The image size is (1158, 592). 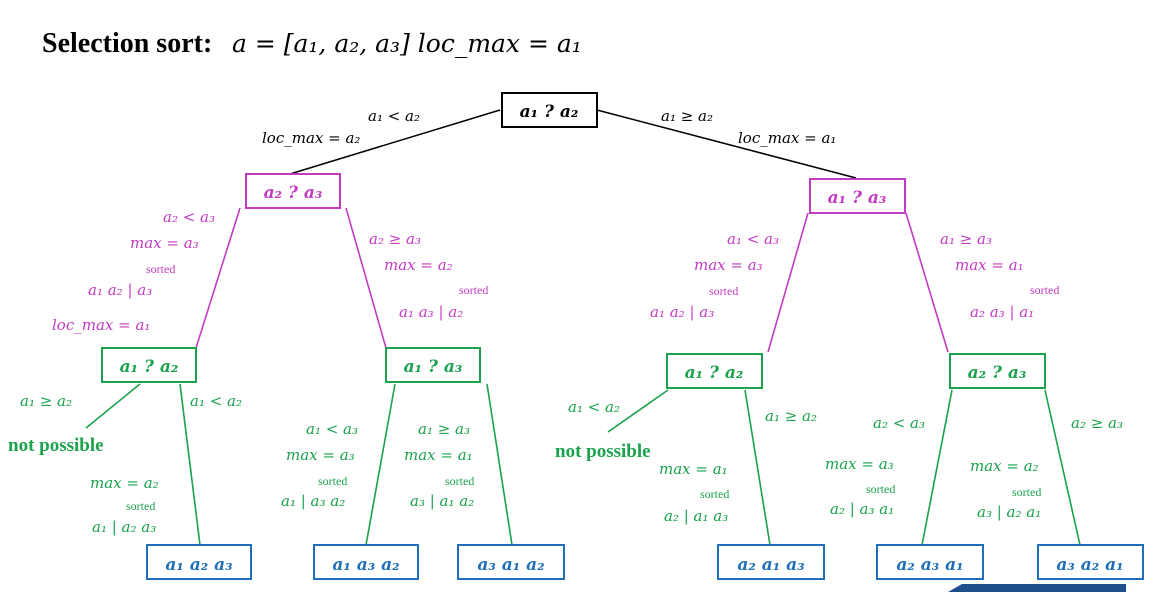 I want to click on edge-label-rl-left-cond: a₁ < a₂, so click(x=594, y=407).